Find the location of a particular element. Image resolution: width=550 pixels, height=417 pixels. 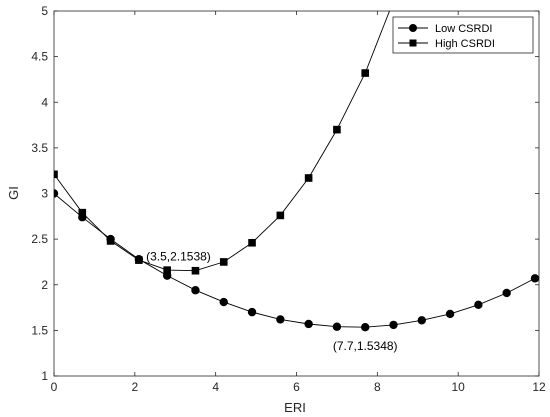

y-tick-label: 5 is located at coordinates (44, 11).